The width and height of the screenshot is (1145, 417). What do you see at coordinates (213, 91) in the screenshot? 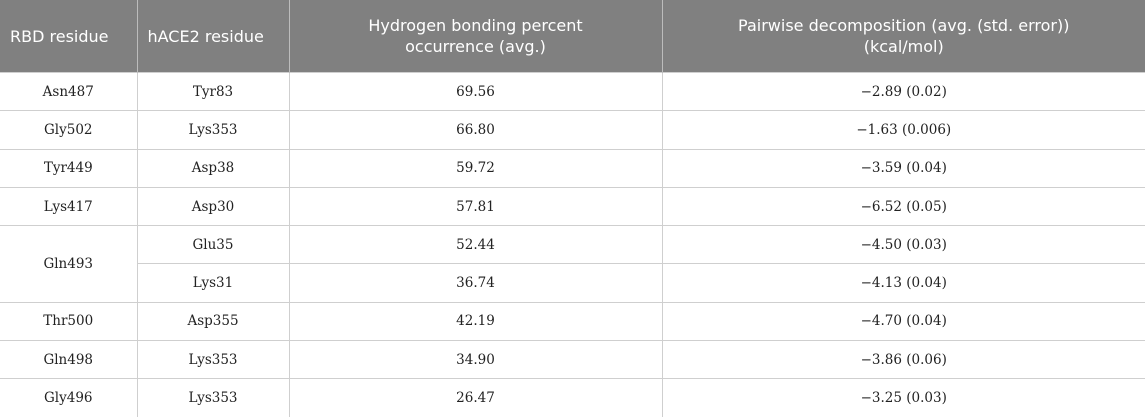
I see `table-cell: Tyr83` at bounding box center [213, 91].